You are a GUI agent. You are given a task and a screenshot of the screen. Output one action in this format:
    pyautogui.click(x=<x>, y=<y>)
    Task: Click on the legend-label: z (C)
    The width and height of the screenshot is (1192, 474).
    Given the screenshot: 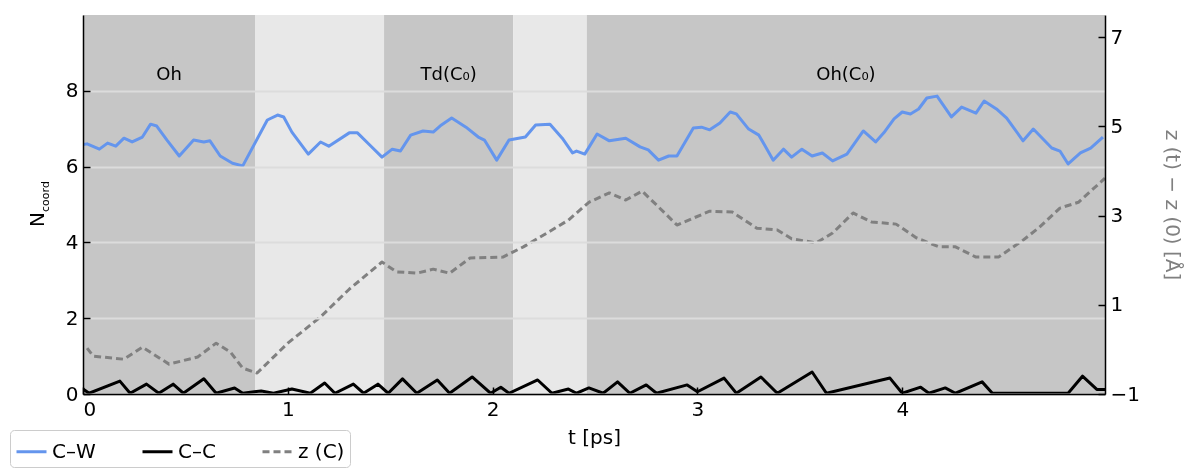 What is the action you would take?
    pyautogui.click(x=321, y=450)
    